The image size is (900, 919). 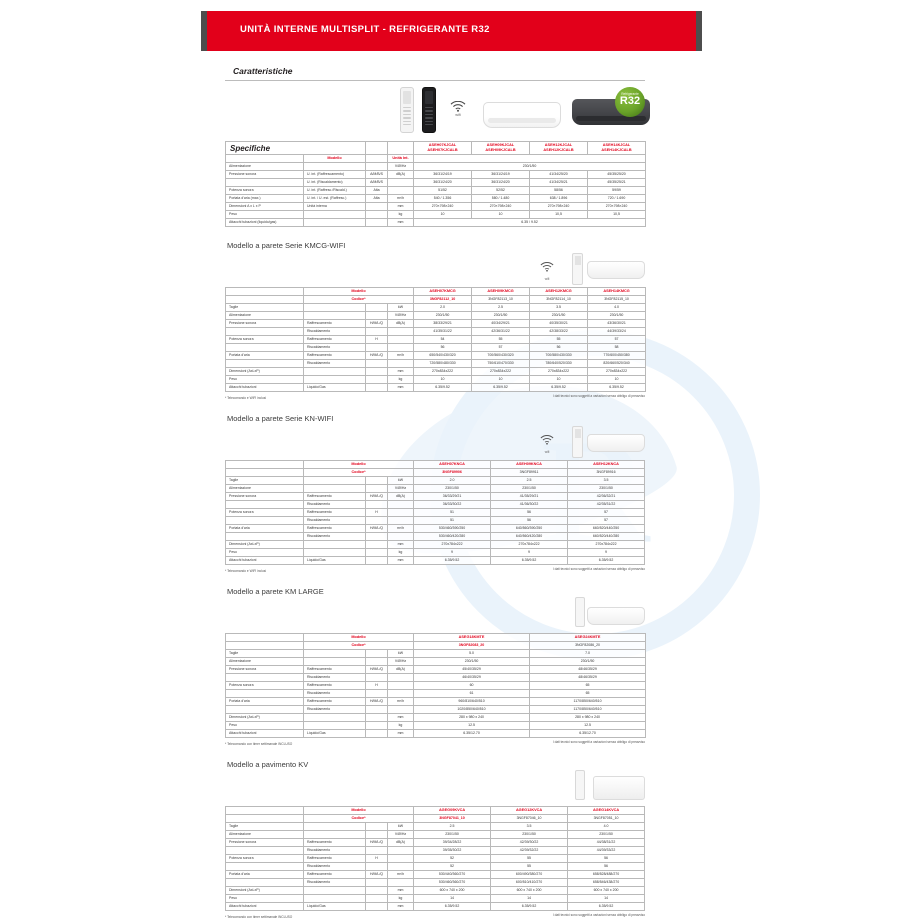 I want to click on remote-buttons, so click(x=407, y=117).